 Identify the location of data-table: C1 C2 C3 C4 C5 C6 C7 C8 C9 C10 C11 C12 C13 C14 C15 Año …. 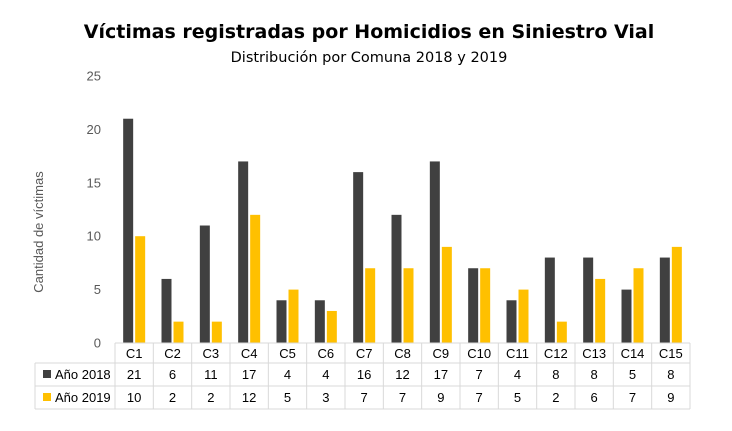
(362, 376).